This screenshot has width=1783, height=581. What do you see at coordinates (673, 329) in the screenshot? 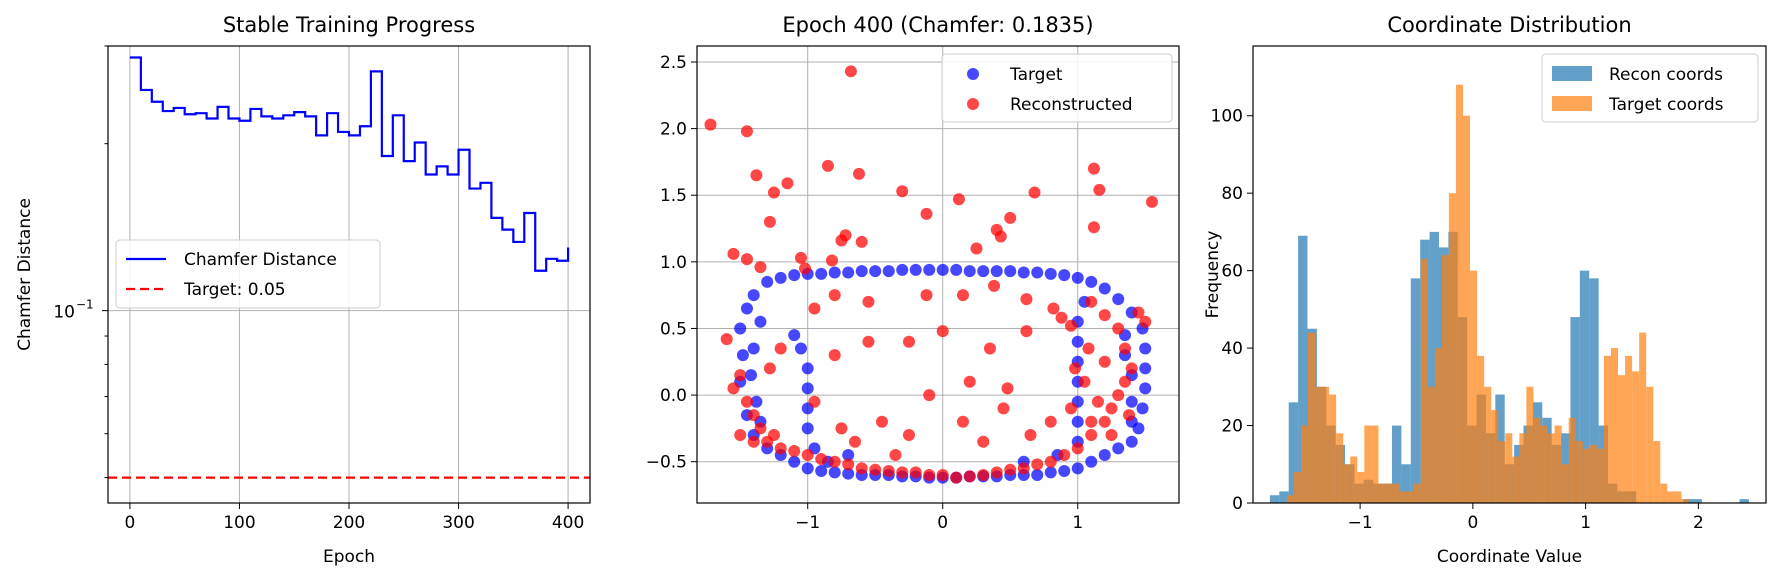
I see `y-tick-label: 0.5` at bounding box center [673, 329].